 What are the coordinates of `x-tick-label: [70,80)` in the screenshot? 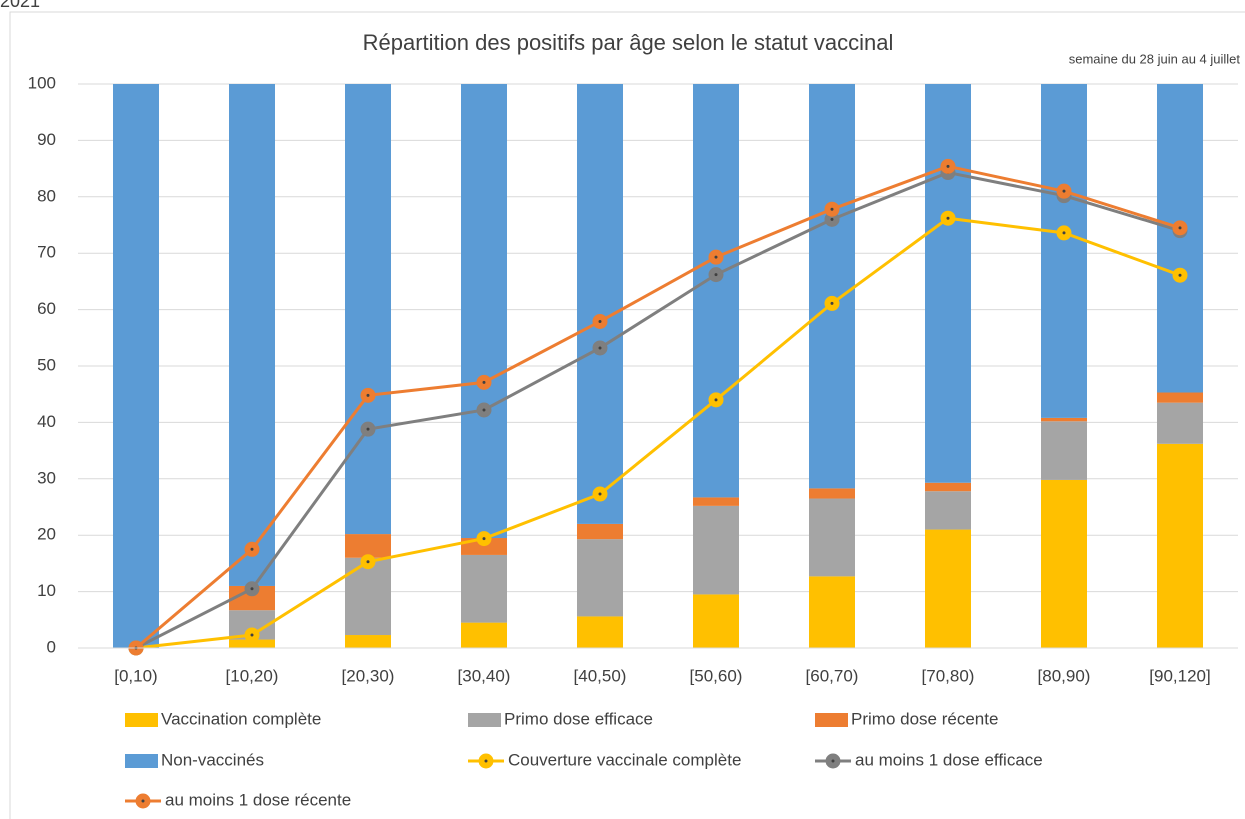 It's located at (948, 675).